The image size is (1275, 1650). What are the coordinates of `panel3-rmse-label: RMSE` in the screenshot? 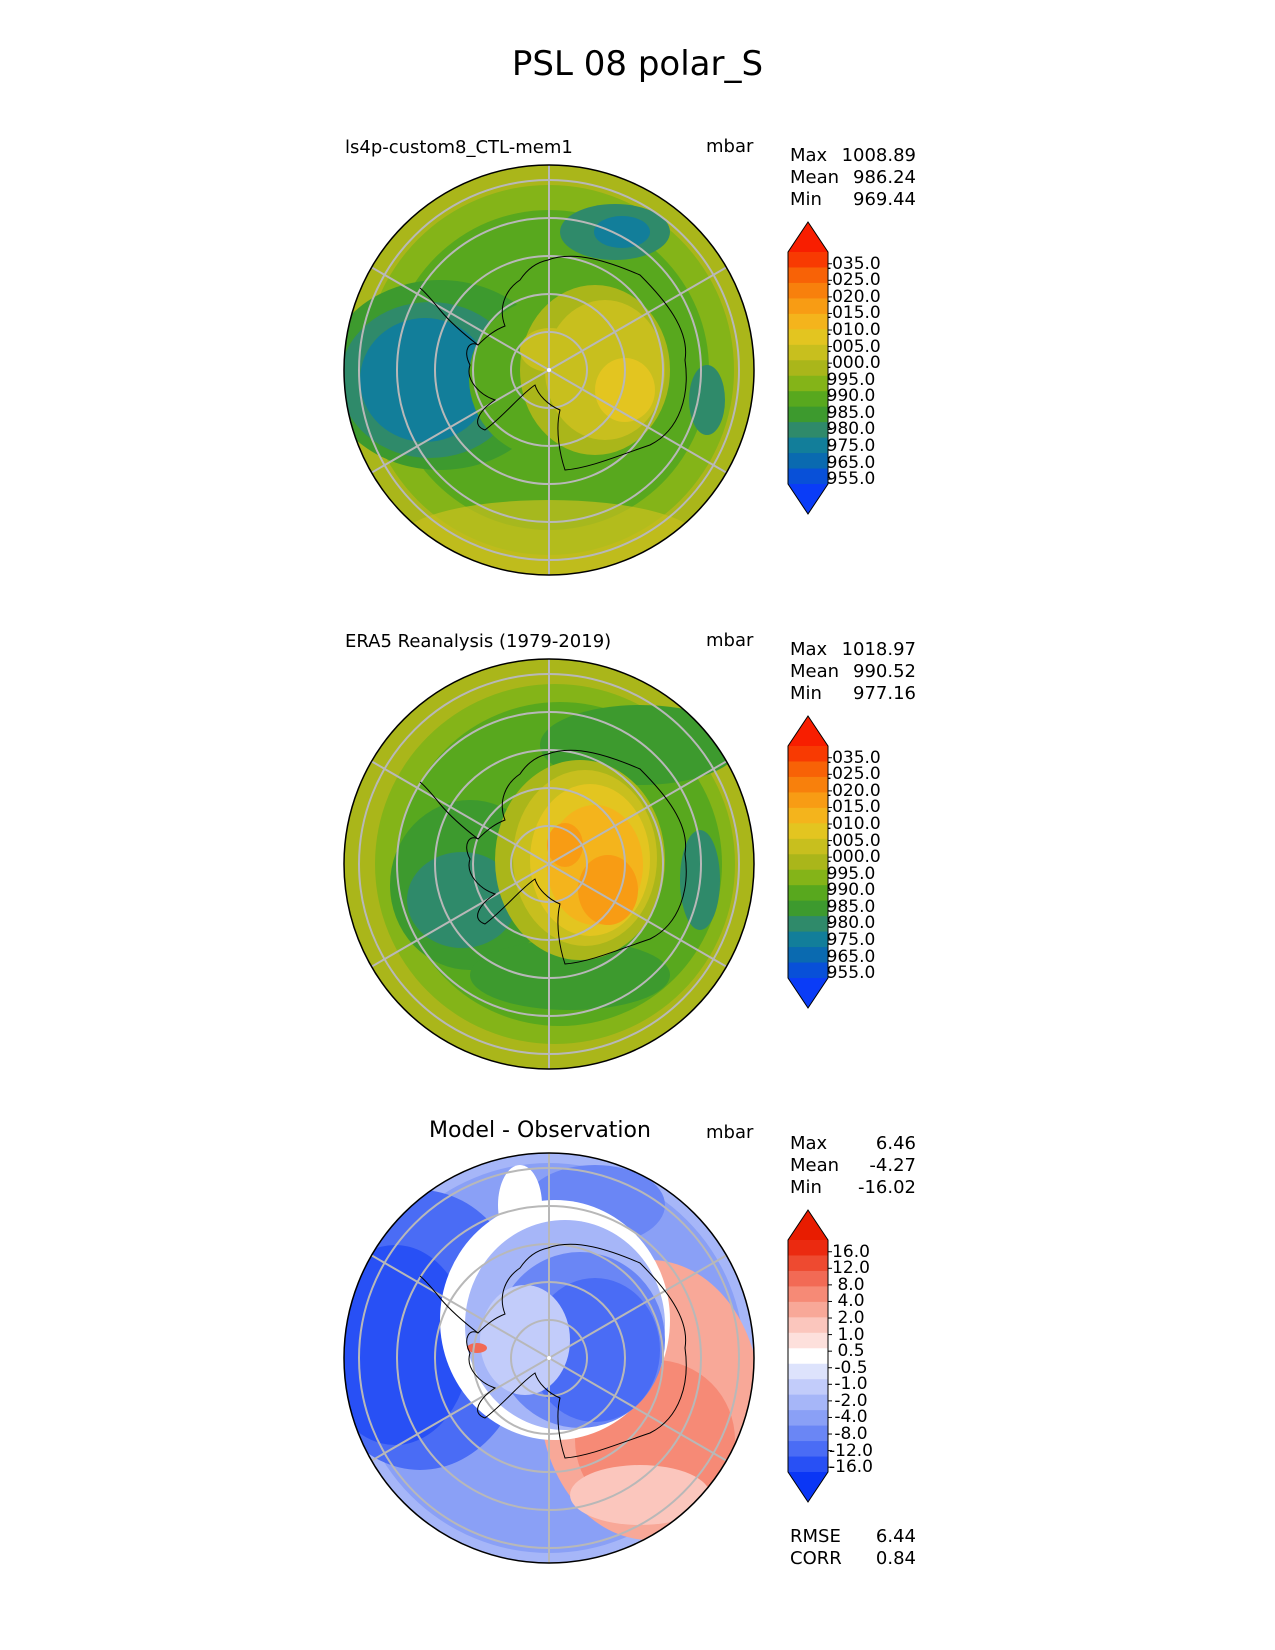 It's located at (815, 1536).